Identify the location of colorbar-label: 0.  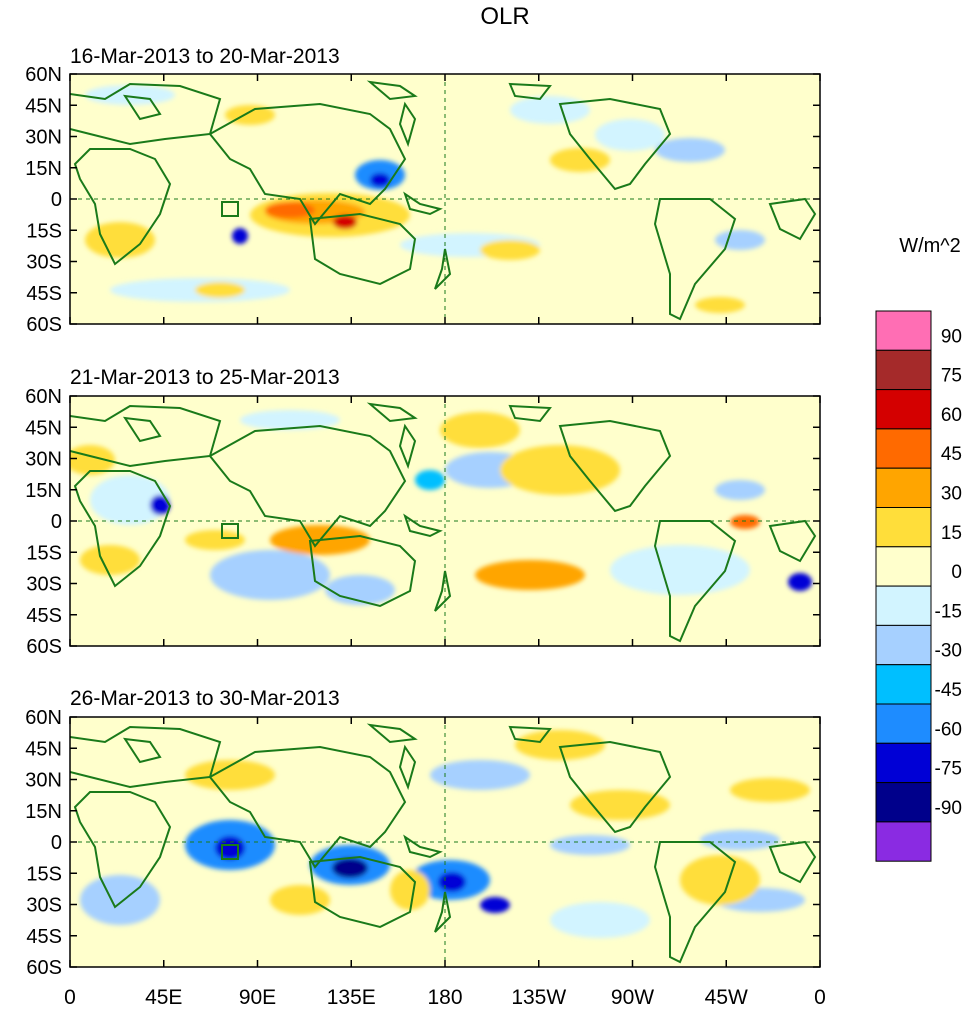
(956, 572).